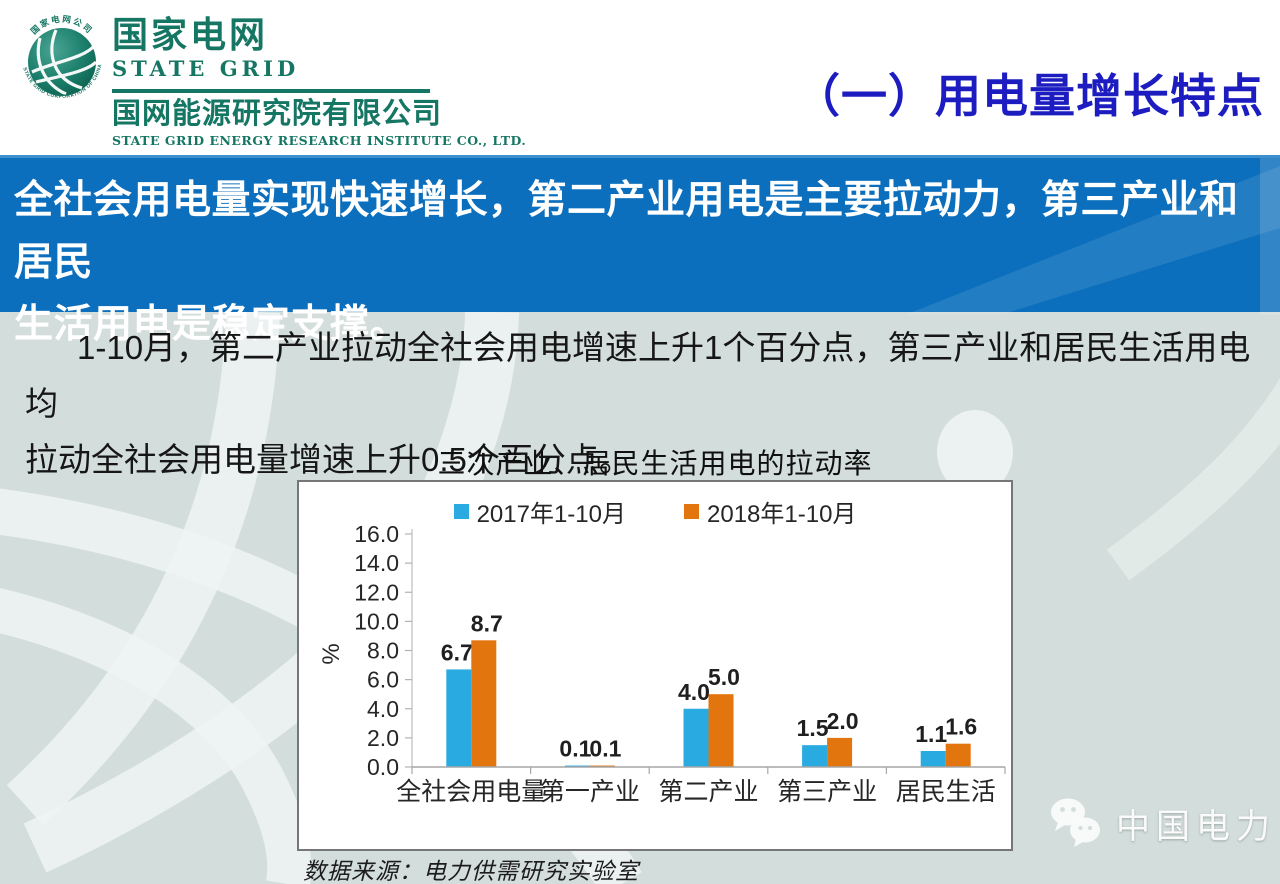 The width and height of the screenshot is (1280, 884). I want to click on bar-value-label: 1.1, so click(931, 734).